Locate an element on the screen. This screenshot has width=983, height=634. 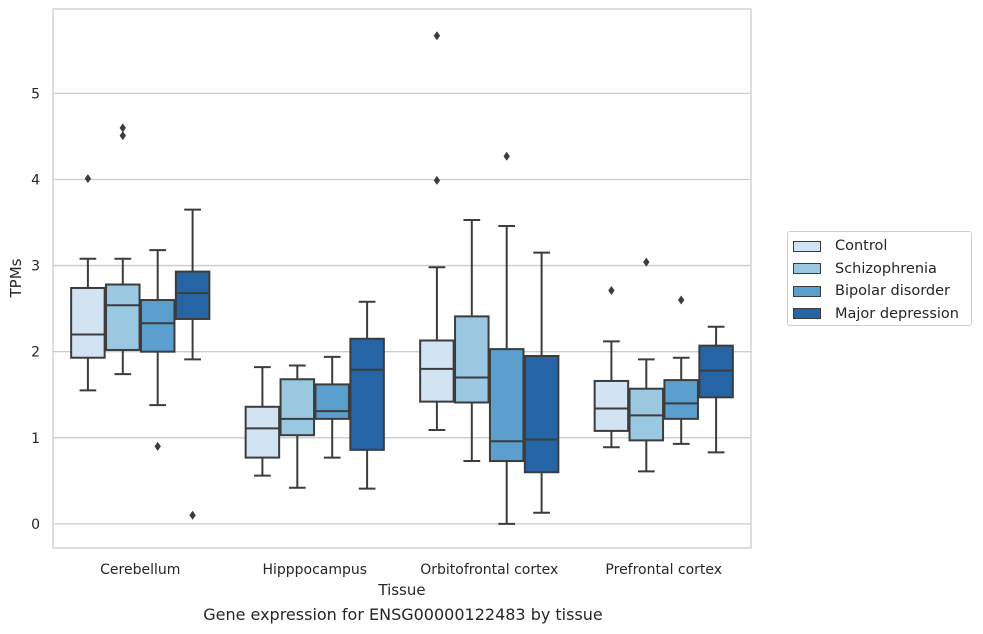
legend-label: Schizophrenia is located at coordinates (886, 268).